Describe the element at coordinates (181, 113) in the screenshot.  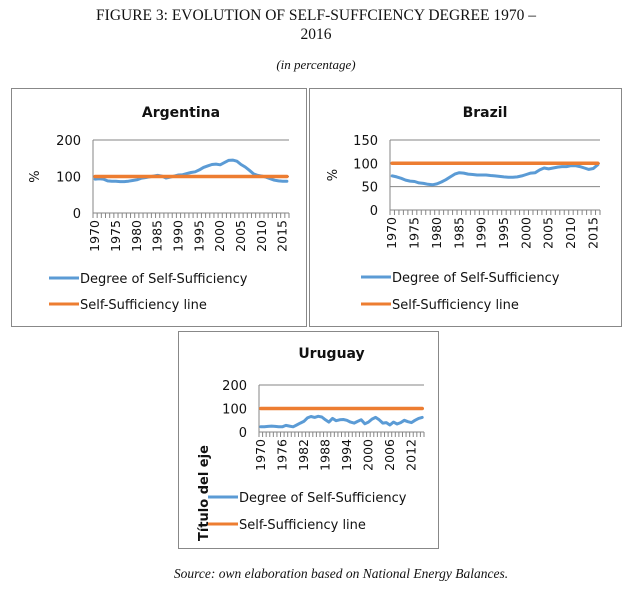
I see `chart-title: Argentina` at that location.